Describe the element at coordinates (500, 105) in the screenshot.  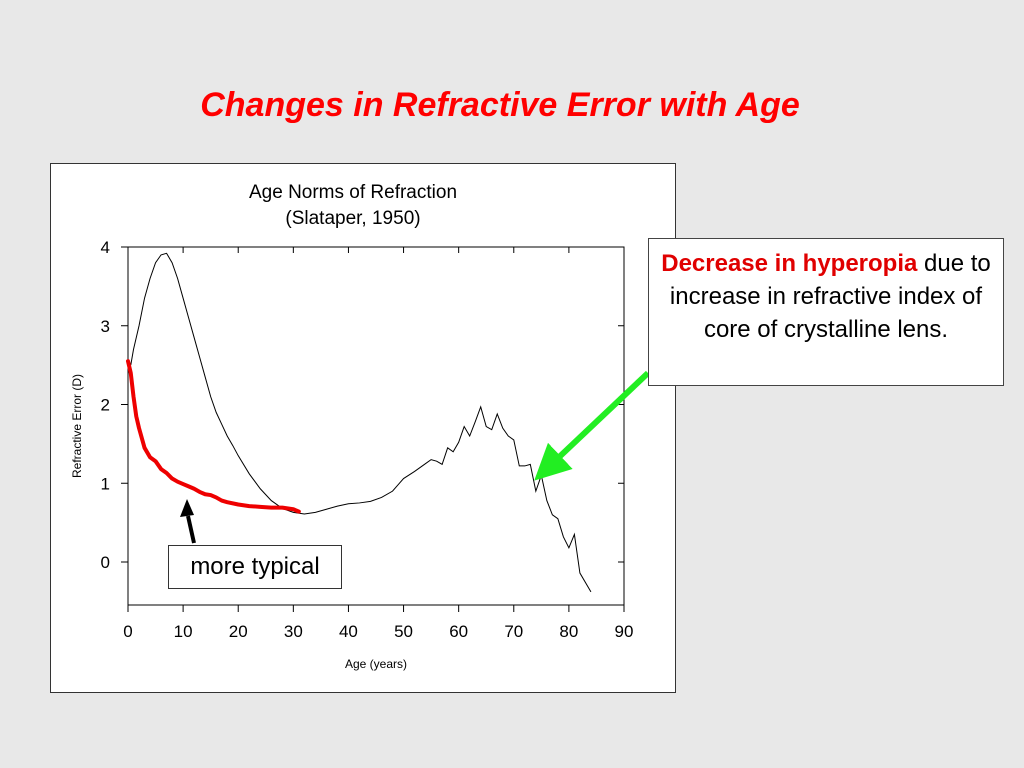
I see `slide-title: Changes in Refractive Error with Age` at that location.